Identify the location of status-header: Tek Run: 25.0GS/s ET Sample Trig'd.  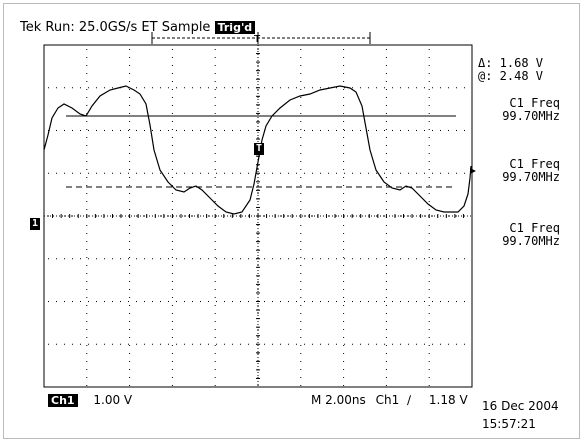
(138, 27).